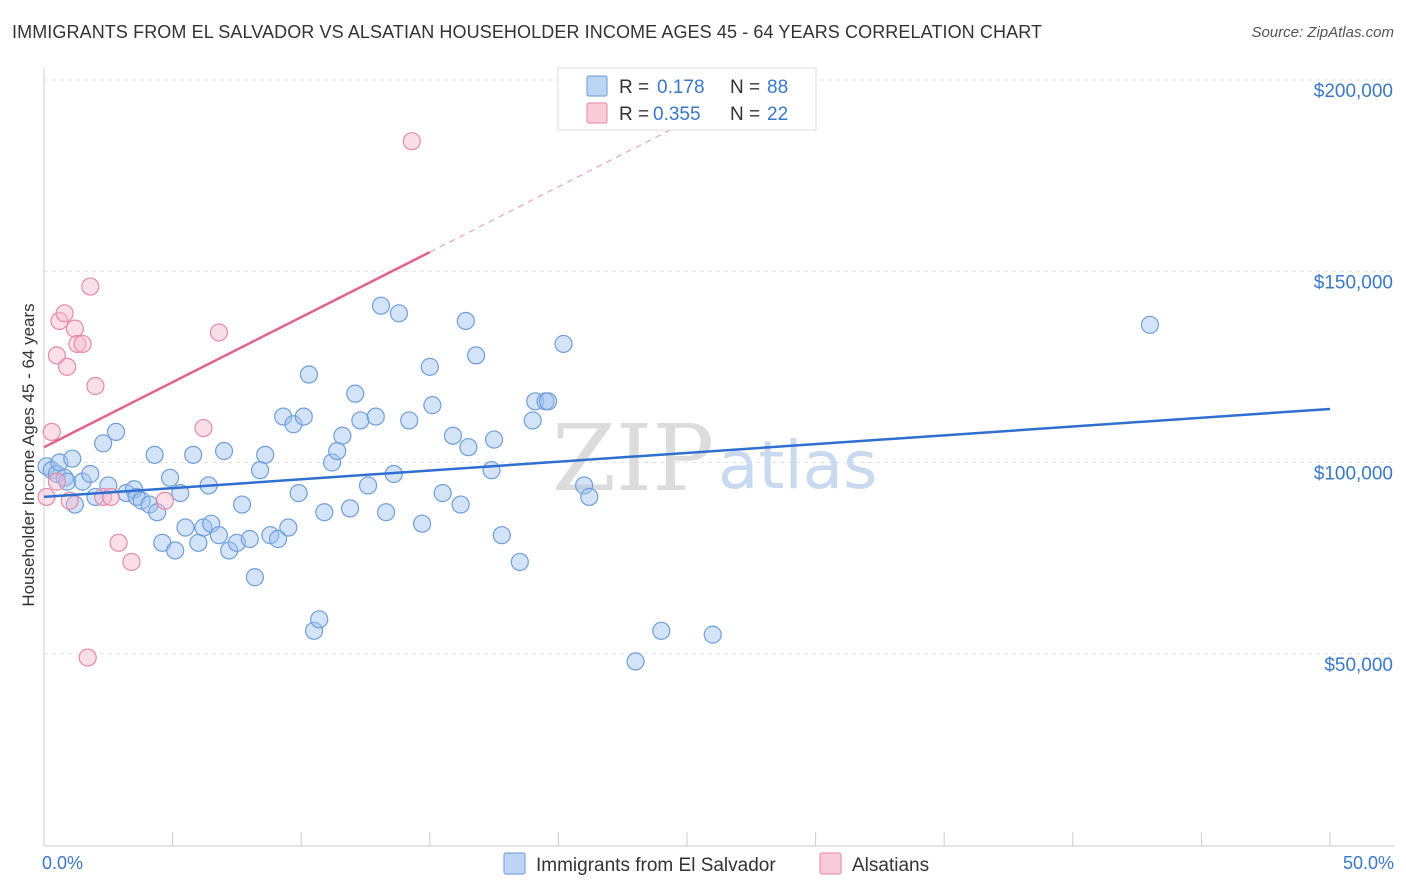 This screenshot has width=1406, height=892. I want to click on y-axis-label: Householder Income Ages 45 - 64 years, so click(28, 454).